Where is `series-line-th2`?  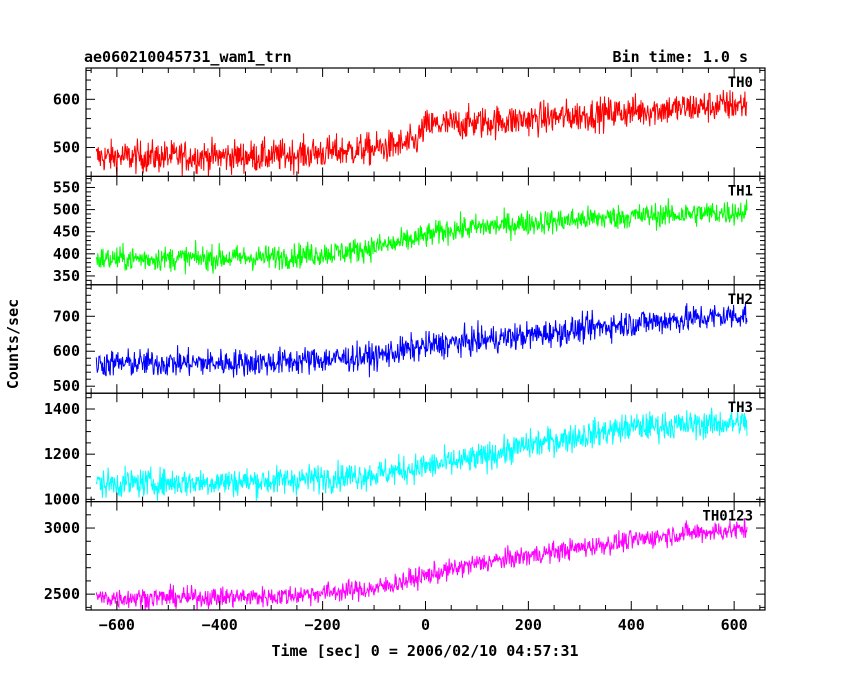 series-line-th2 is located at coordinates (421, 339).